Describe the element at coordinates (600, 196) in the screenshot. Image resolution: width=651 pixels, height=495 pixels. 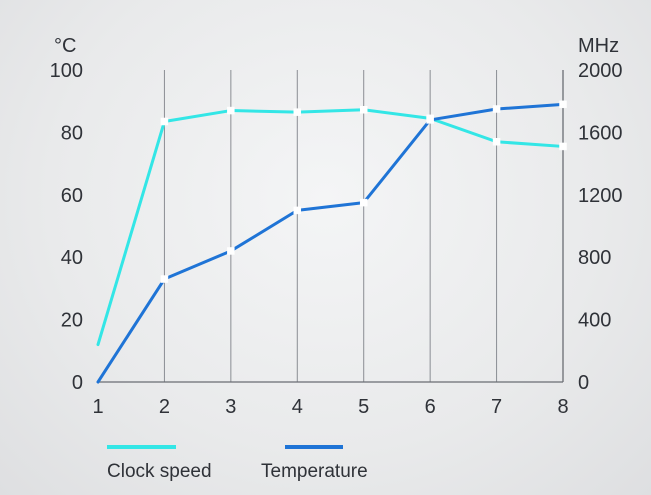
I see `right-tick-label: 1200` at that location.